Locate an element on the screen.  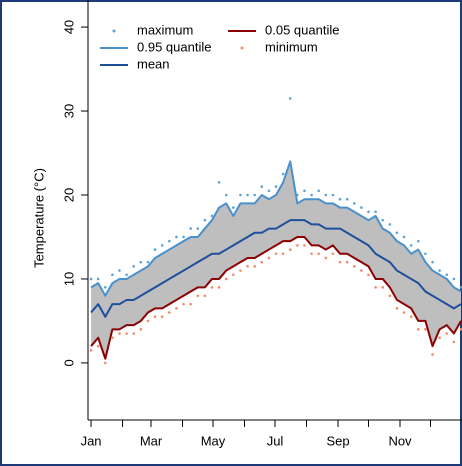
legend-label: minimum is located at coordinates (291, 46).